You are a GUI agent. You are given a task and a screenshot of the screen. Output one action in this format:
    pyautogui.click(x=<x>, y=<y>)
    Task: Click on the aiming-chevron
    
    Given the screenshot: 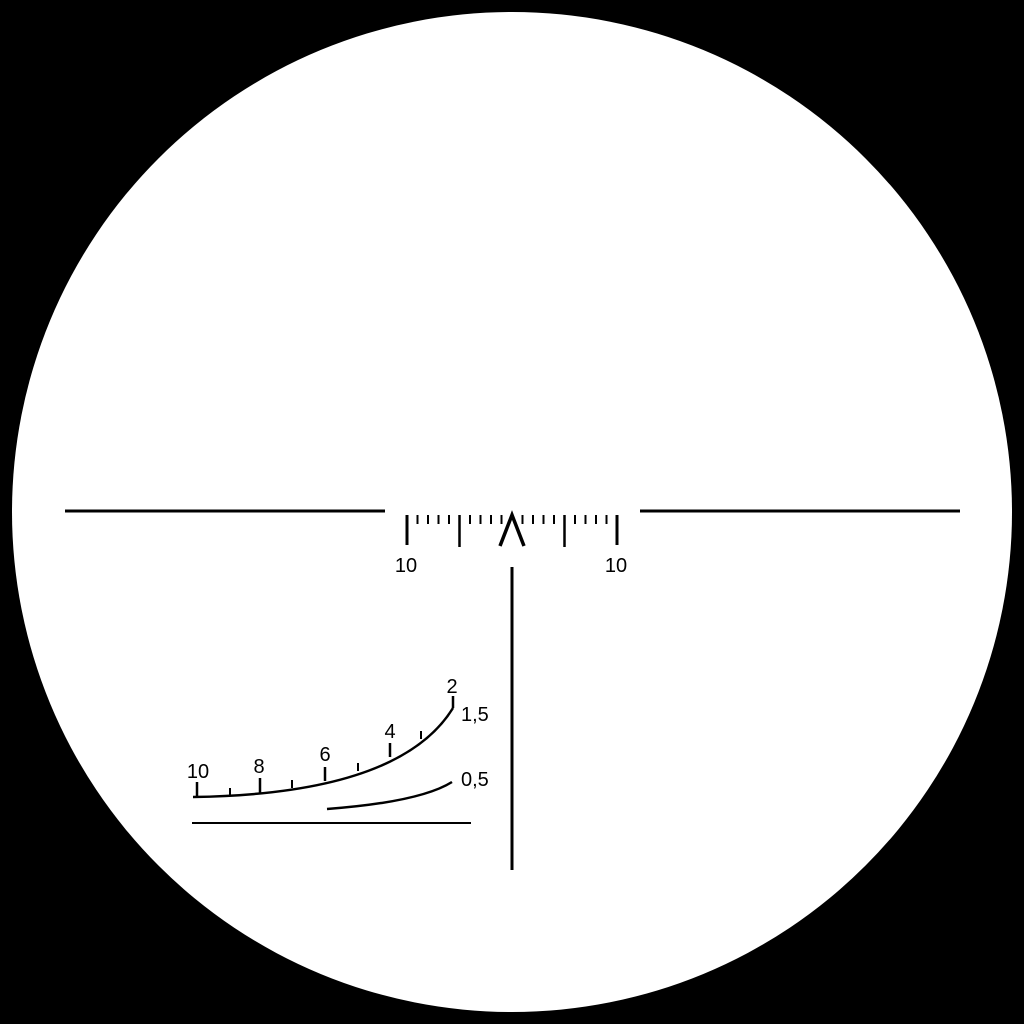 What is the action you would take?
    pyautogui.click(x=512, y=528)
    